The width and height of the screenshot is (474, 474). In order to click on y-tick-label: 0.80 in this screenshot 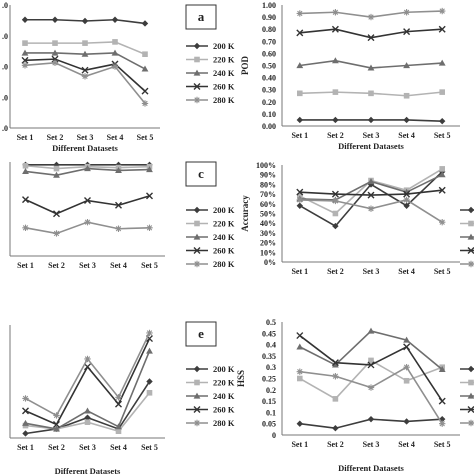, I will do `click(269, 29)`.